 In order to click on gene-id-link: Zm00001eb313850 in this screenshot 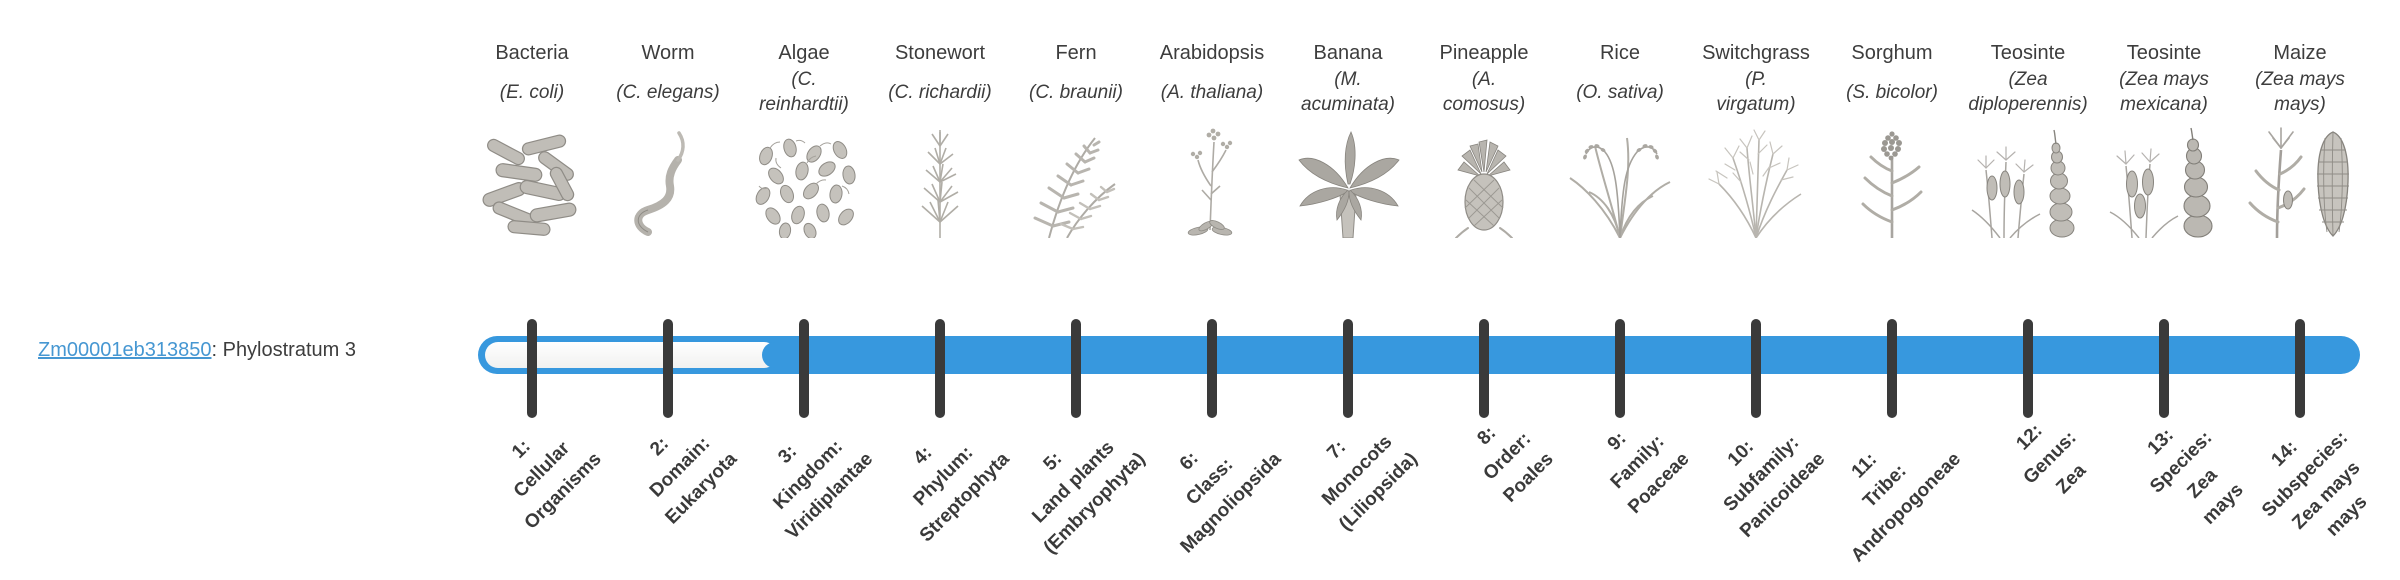, I will do `click(125, 350)`.